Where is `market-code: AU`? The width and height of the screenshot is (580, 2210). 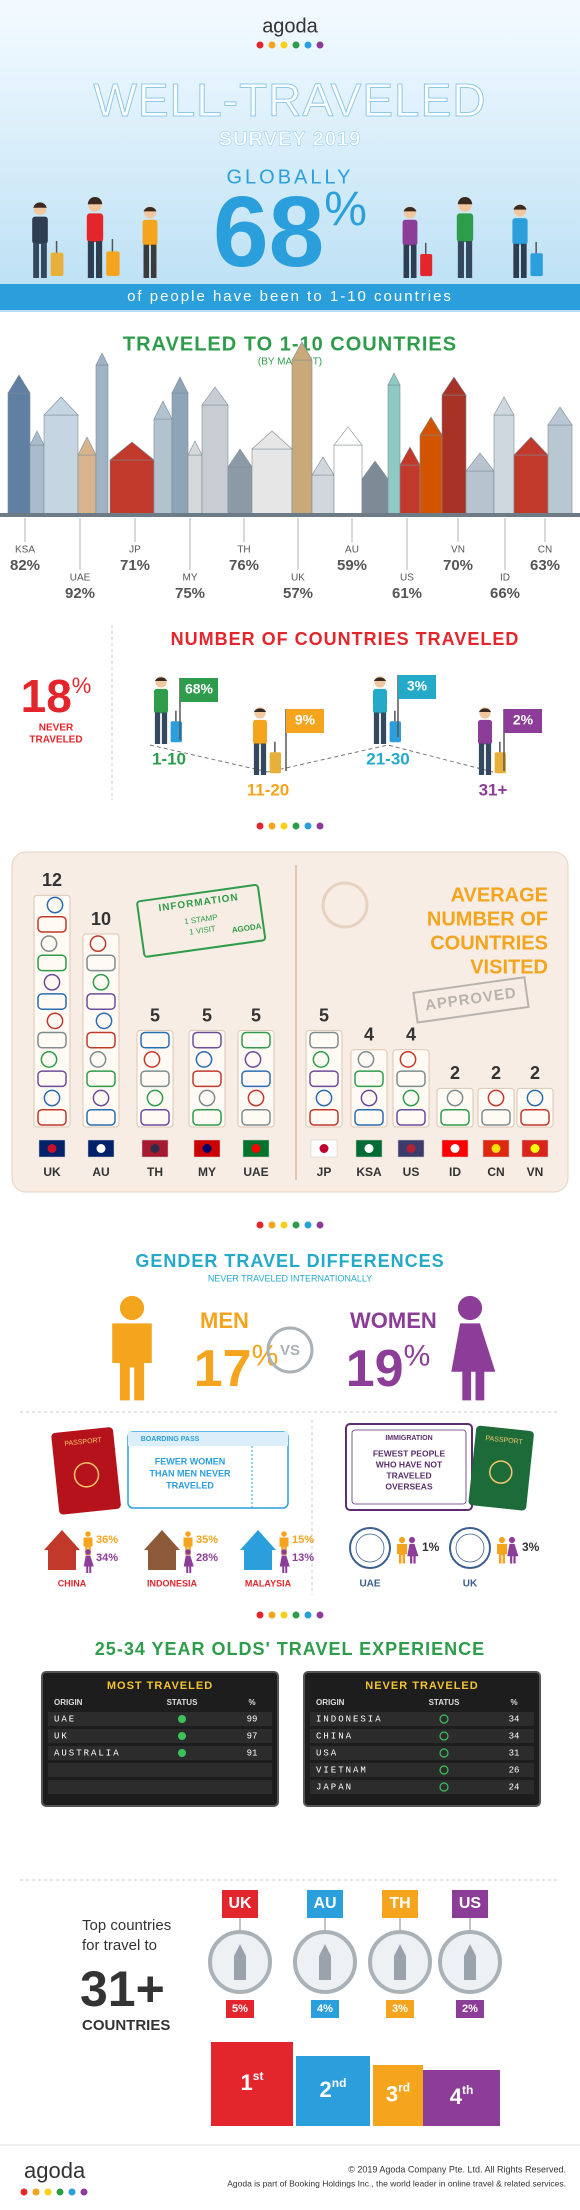
market-code: AU is located at coordinates (352, 550).